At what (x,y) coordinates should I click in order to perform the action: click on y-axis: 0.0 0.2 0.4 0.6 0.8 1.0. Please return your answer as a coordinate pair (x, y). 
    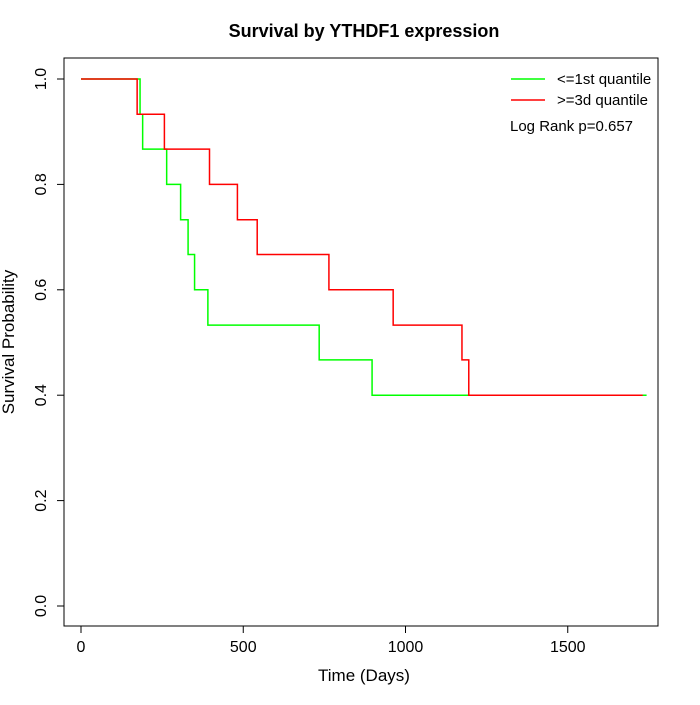
    Looking at the image, I should click on (48, 342).